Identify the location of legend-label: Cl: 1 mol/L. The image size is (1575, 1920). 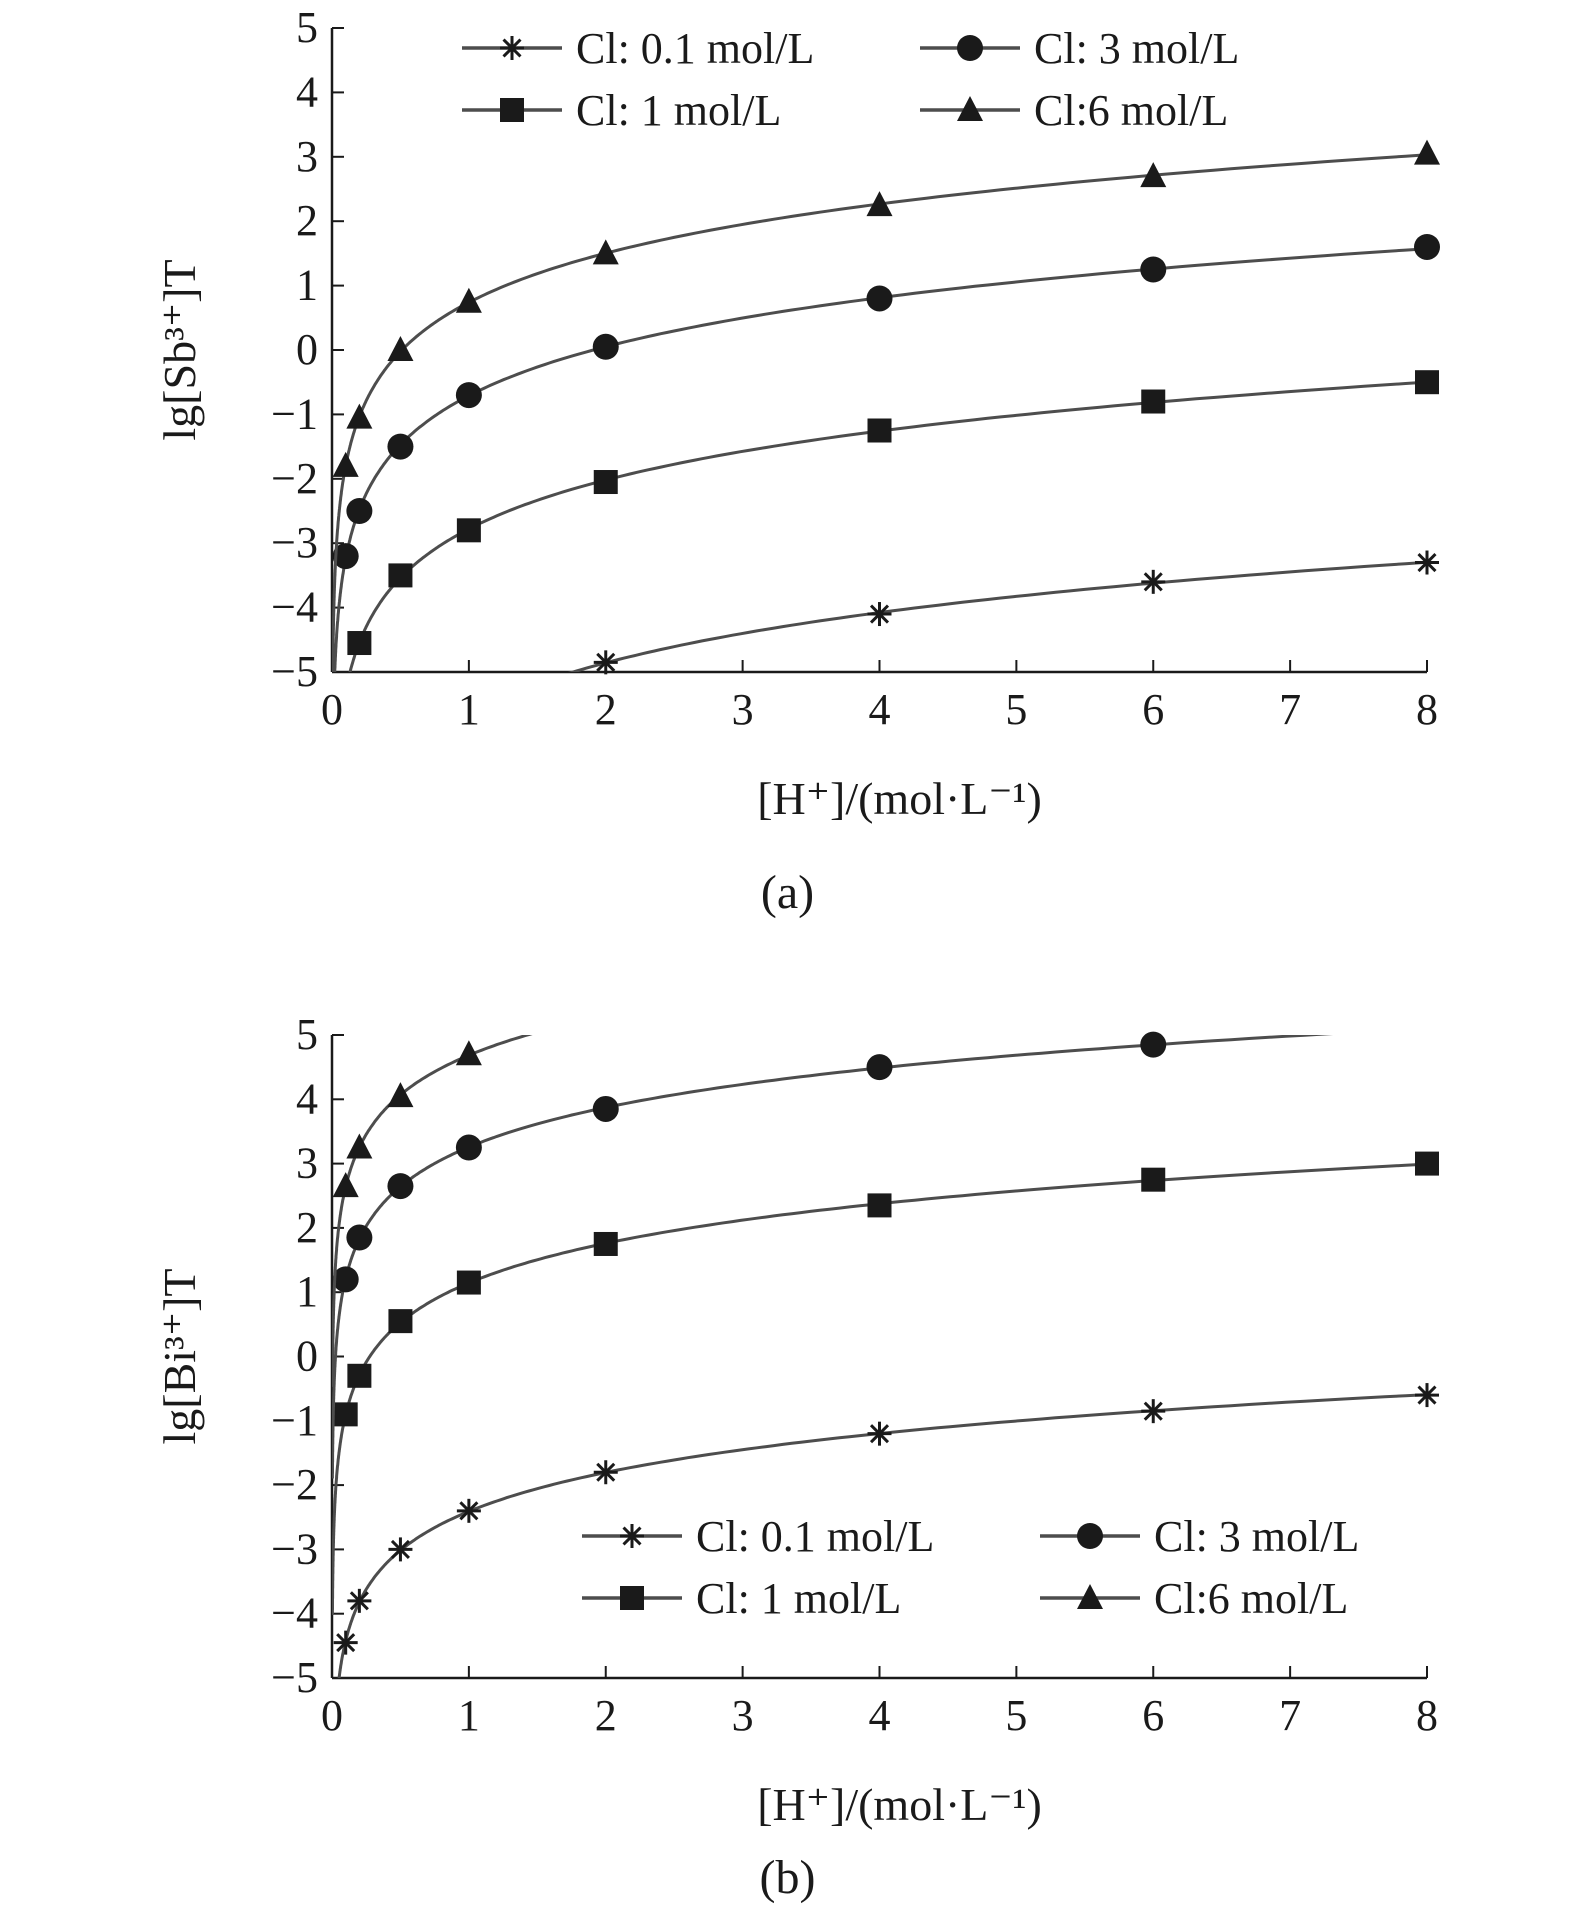
(678, 110).